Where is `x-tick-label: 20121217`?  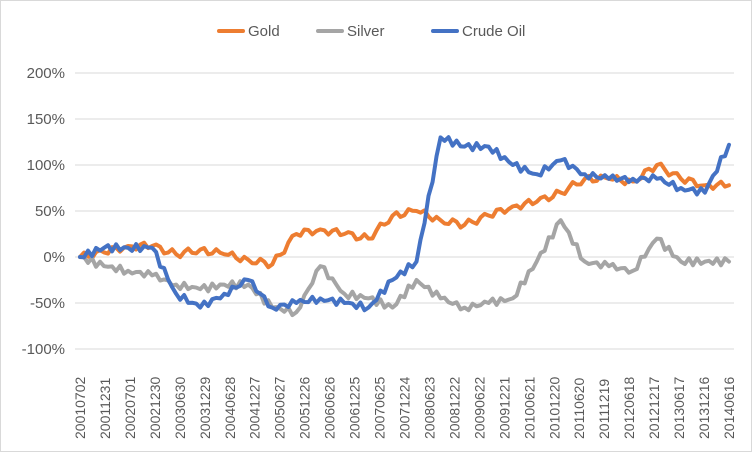
x-tick-label: 20121217 is located at coordinates (654, 407).